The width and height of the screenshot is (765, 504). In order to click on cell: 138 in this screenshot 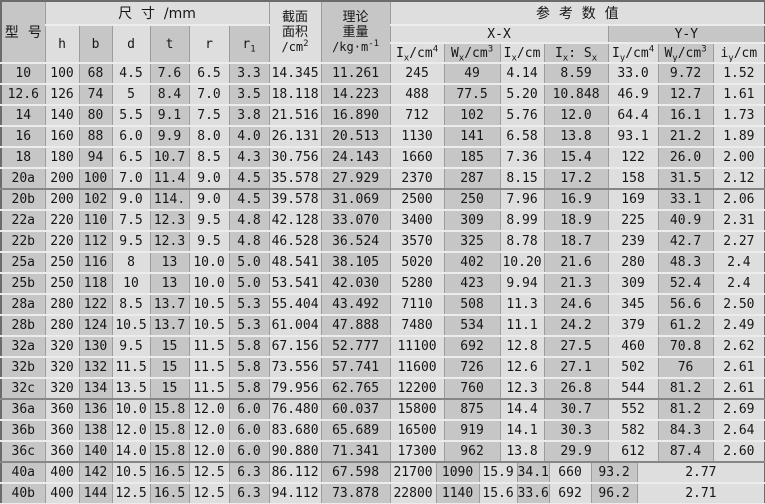, I will do `click(96, 431)`.